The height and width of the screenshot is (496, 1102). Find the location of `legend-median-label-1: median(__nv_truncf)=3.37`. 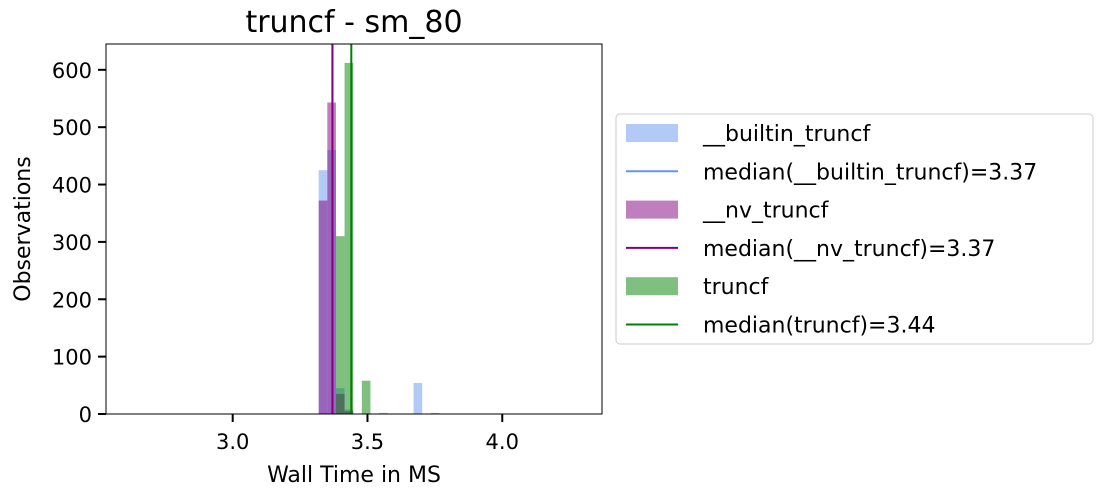

legend-median-label-1: median(__nv_truncf)=3.37 is located at coordinates (849, 249).